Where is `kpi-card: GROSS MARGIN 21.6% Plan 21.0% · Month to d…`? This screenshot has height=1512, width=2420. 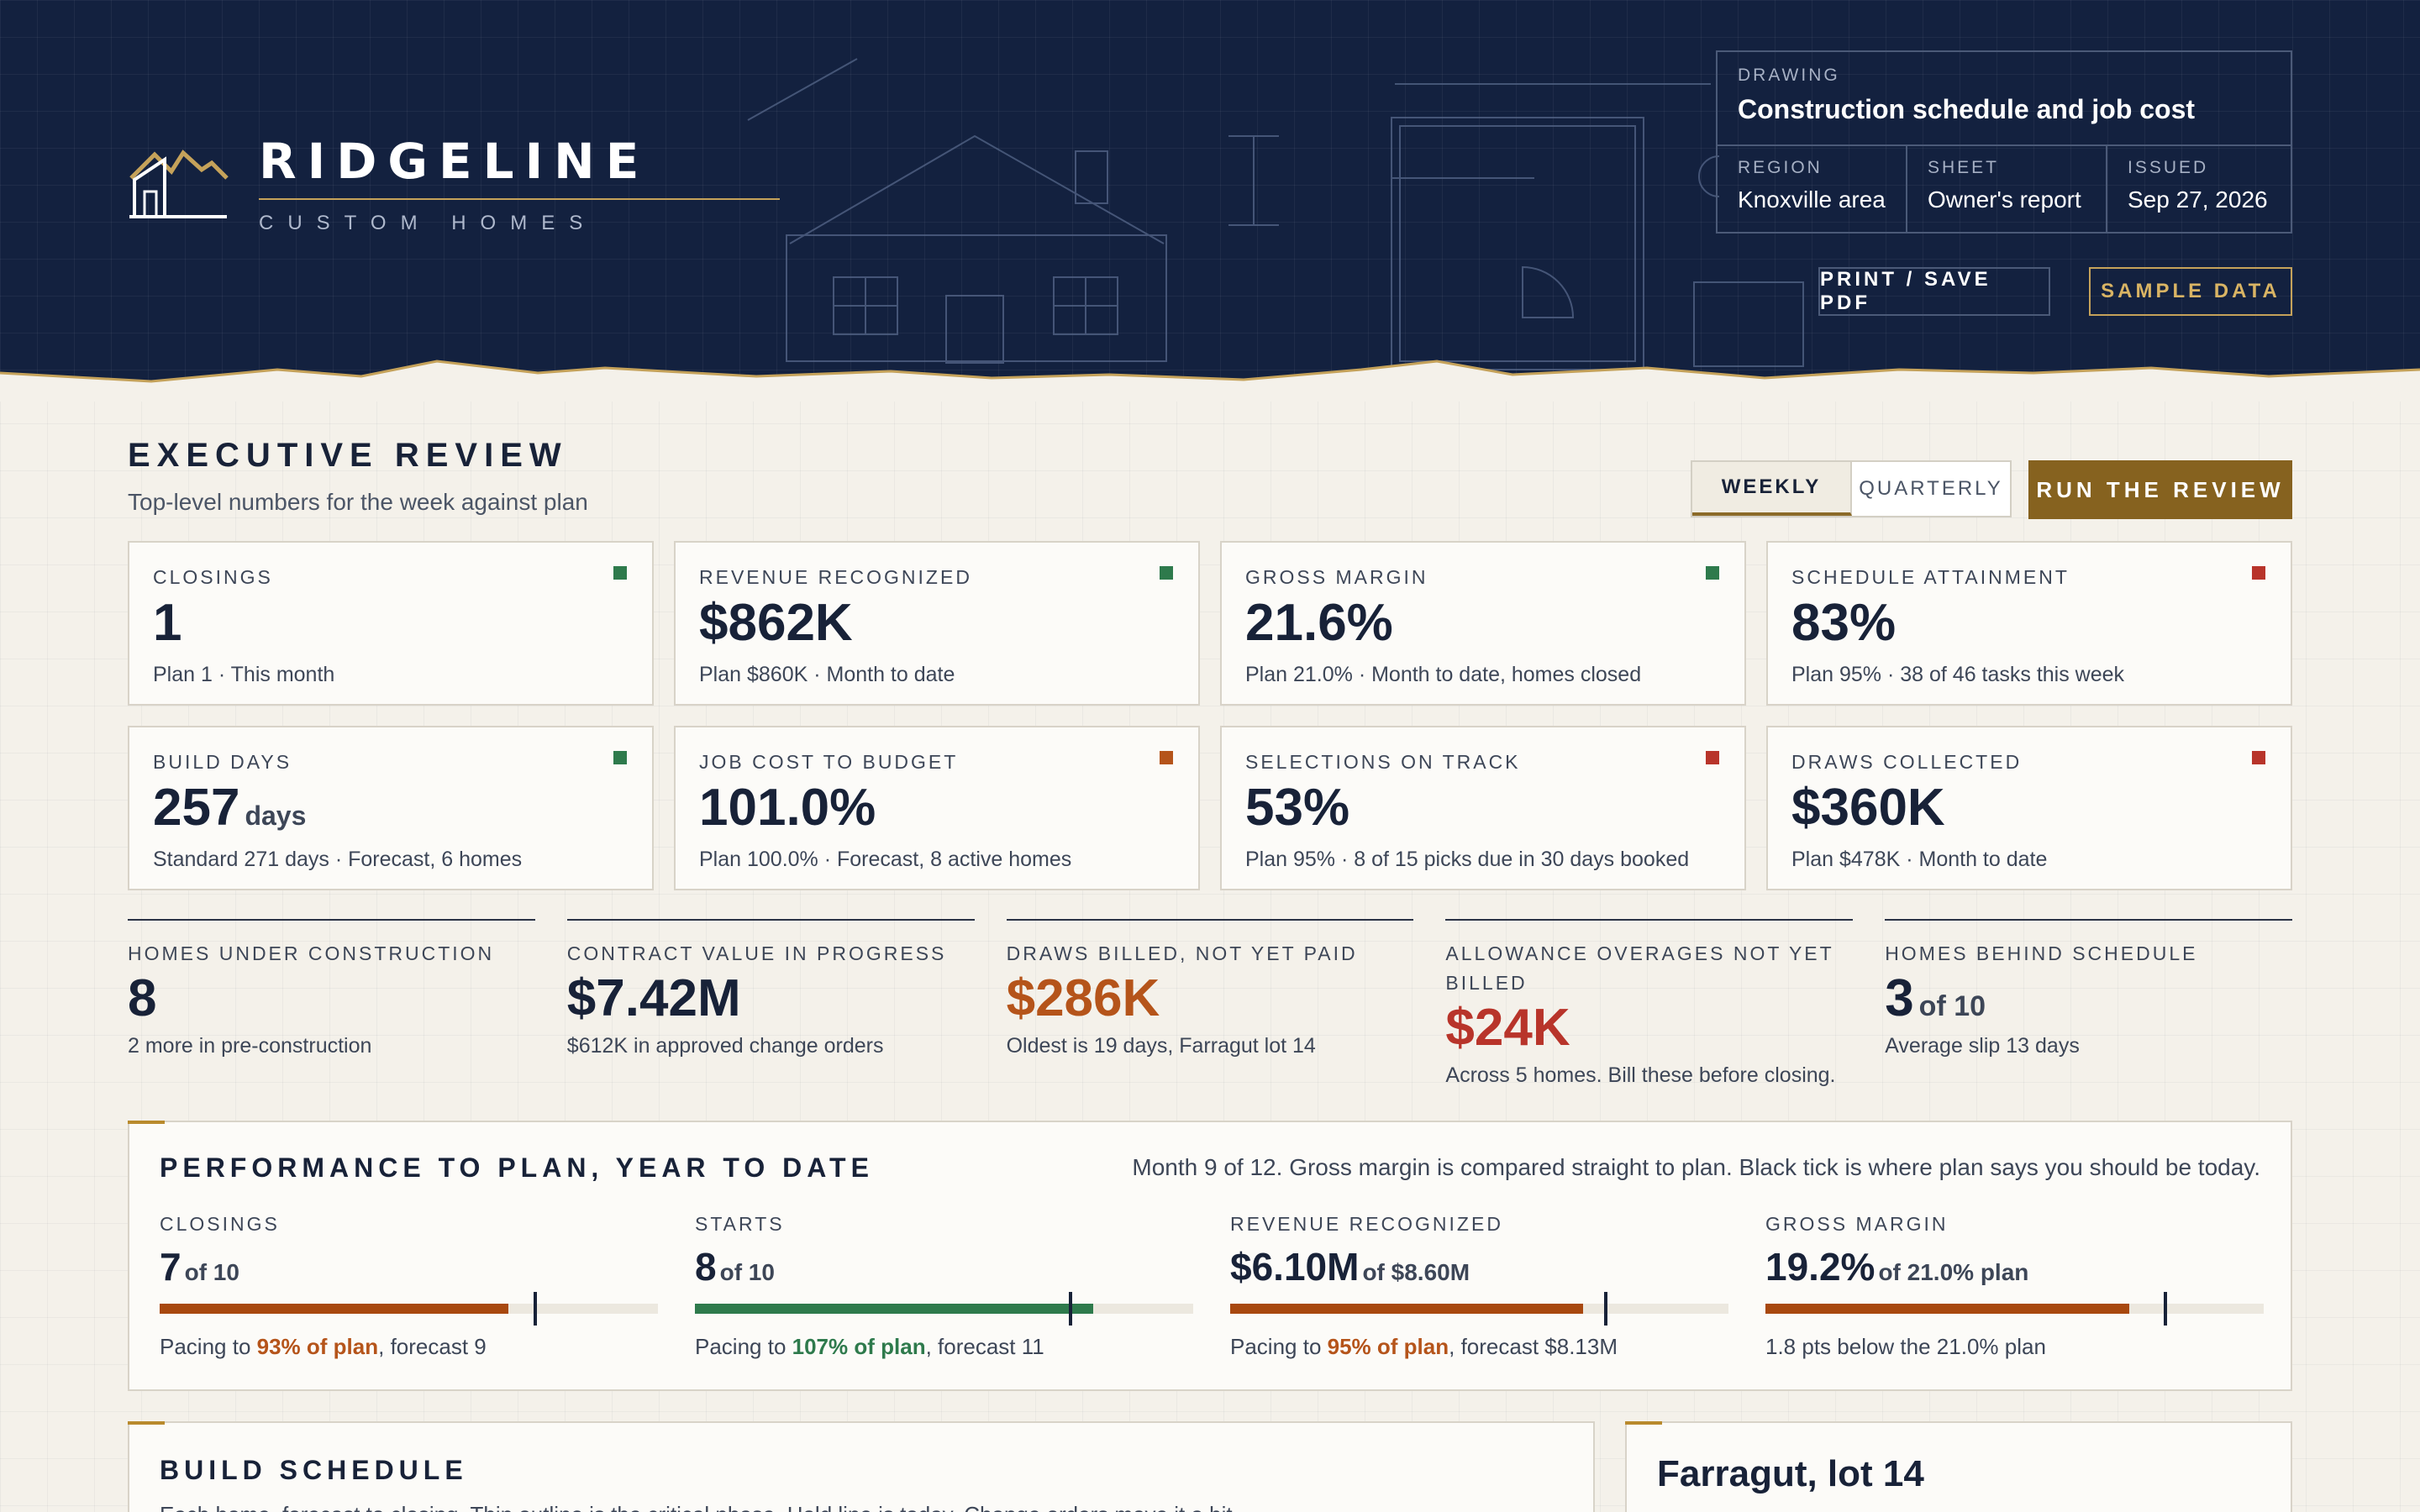
kpi-card: GROSS MARGIN 21.6% Plan 21.0% · Month to d… is located at coordinates (1483, 623).